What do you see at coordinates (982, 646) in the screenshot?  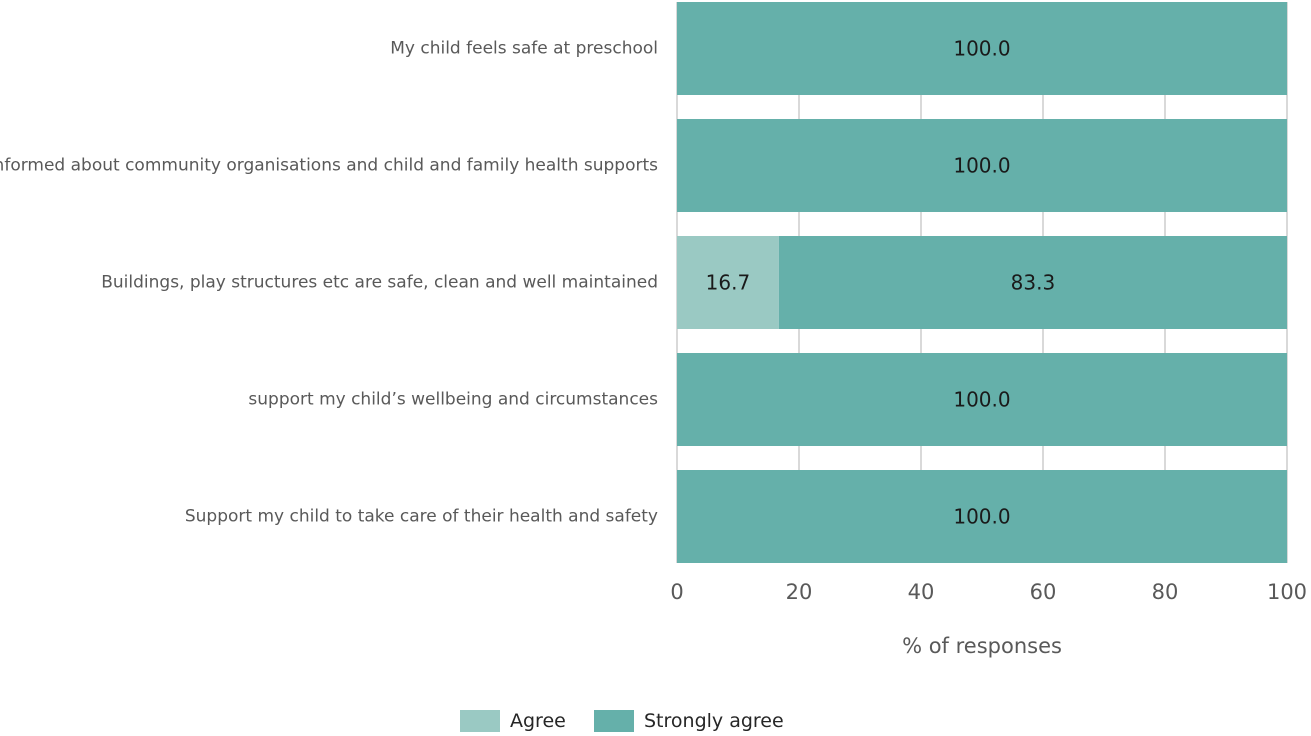 I see `x-axis-title: % of responses` at bounding box center [982, 646].